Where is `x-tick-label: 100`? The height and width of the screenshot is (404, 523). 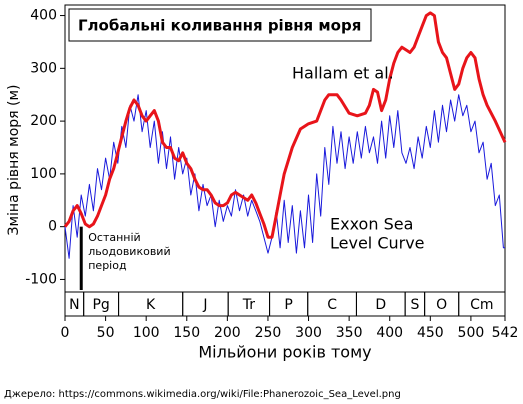
x-tick-label: 100 is located at coordinates (146, 333).